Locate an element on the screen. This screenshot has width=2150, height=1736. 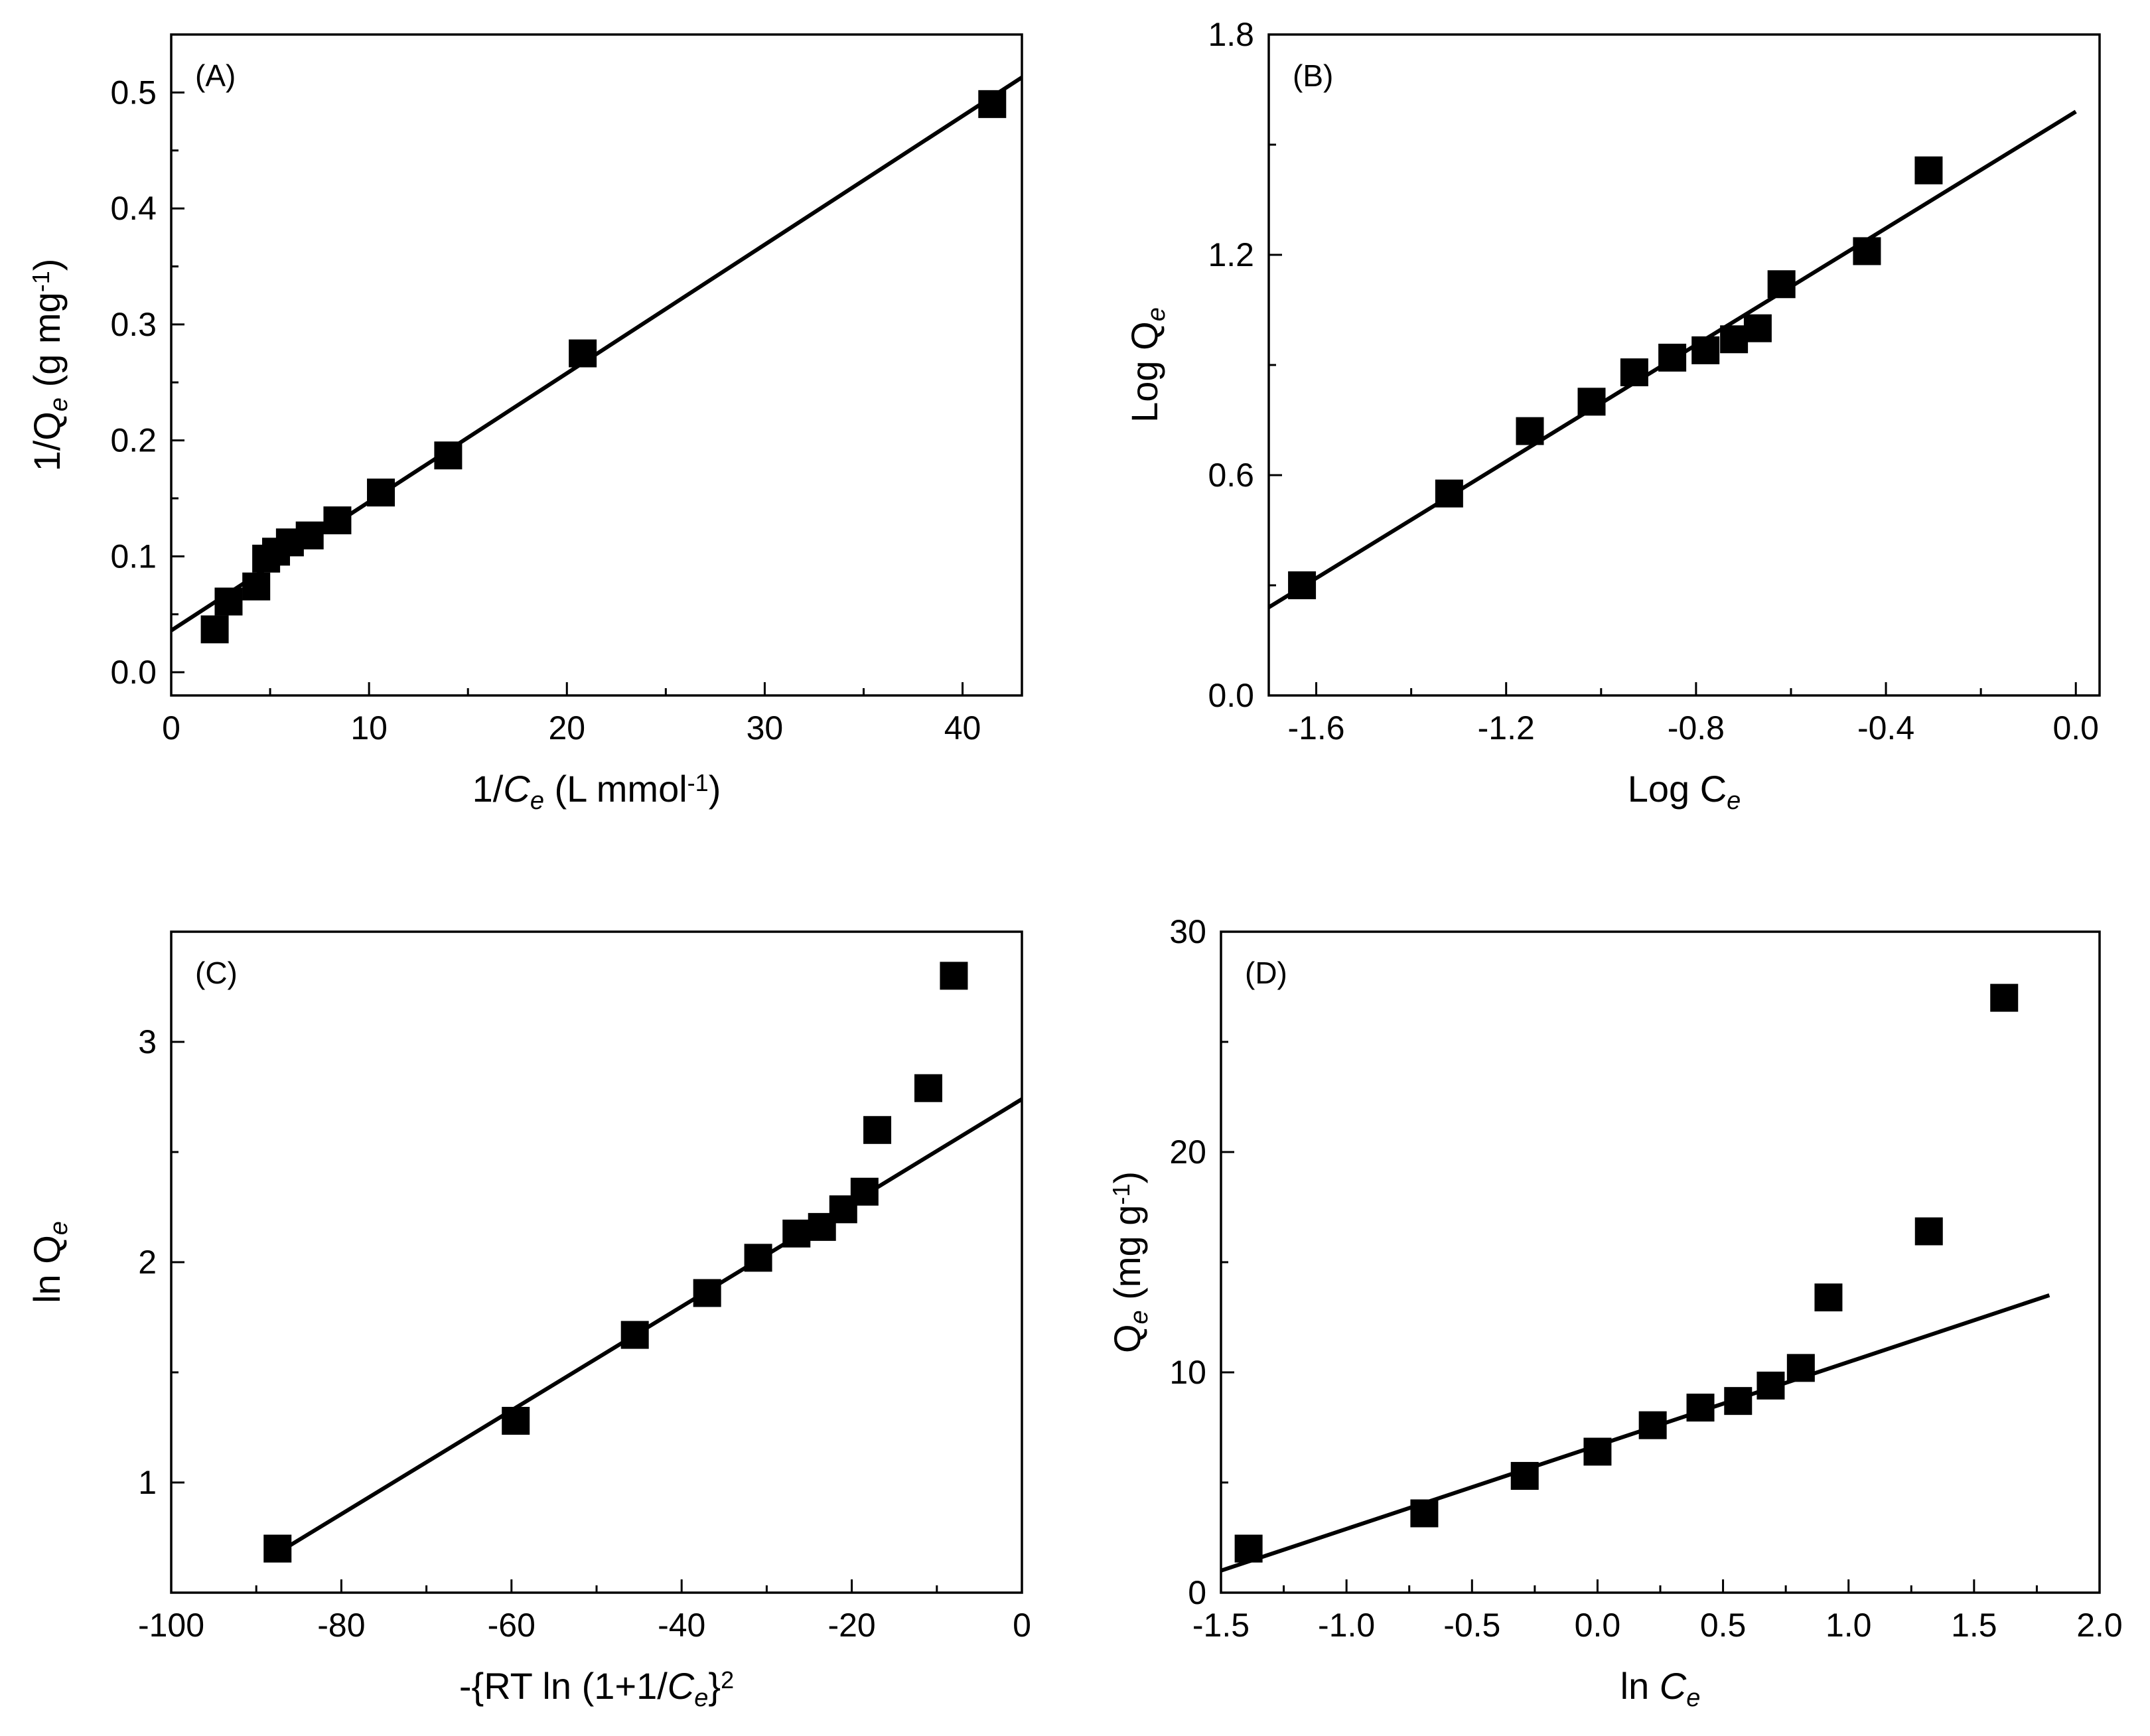
x-tick-label: -1.2 is located at coordinates (1506, 728).